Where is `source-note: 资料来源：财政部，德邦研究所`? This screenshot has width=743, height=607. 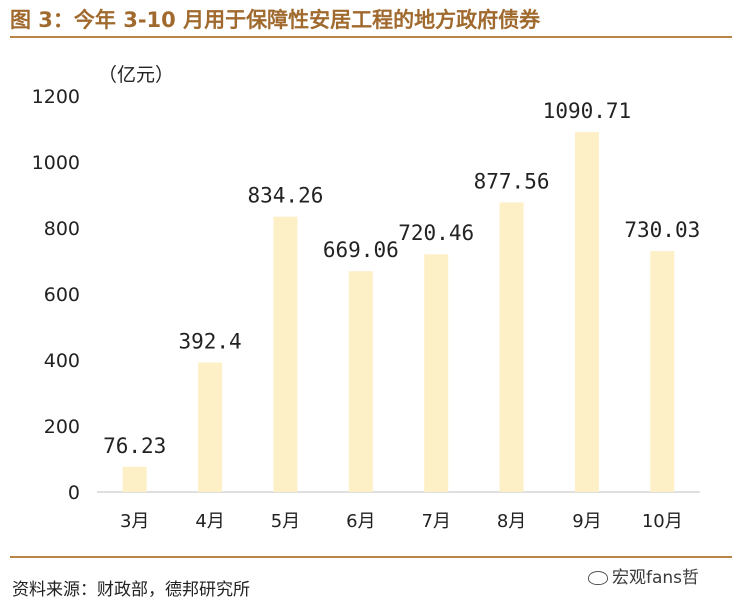 source-note: 资料来源：财政部，德邦研究所 is located at coordinates (131, 590).